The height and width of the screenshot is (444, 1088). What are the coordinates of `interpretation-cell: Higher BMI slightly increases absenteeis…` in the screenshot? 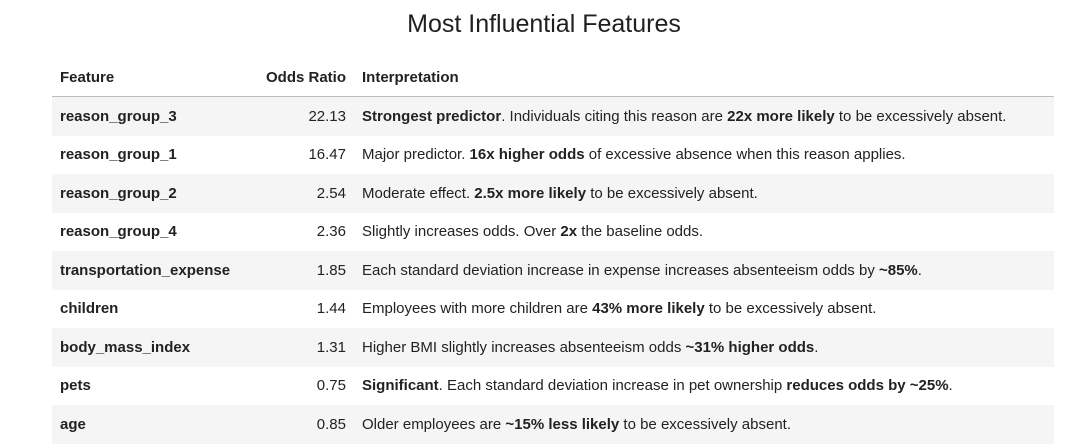 It's located at (704, 347).